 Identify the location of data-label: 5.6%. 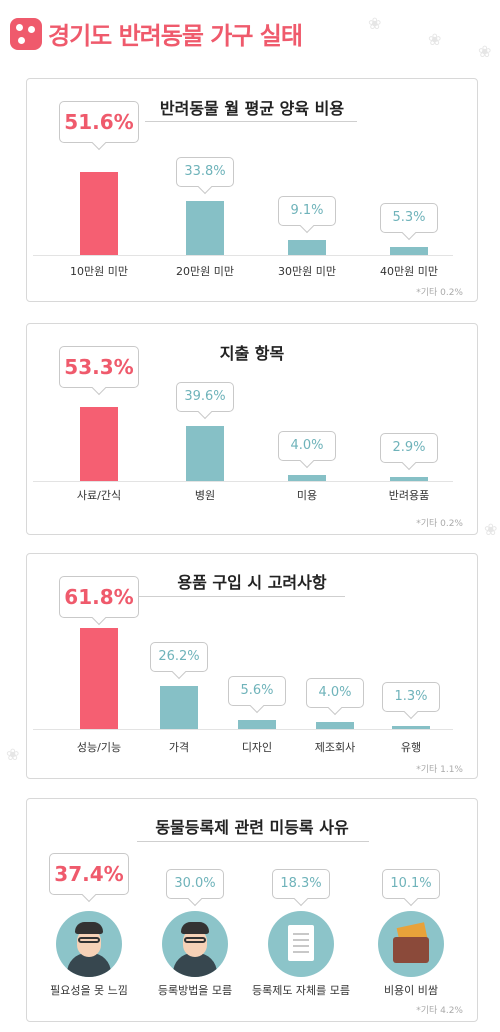
(257, 690).